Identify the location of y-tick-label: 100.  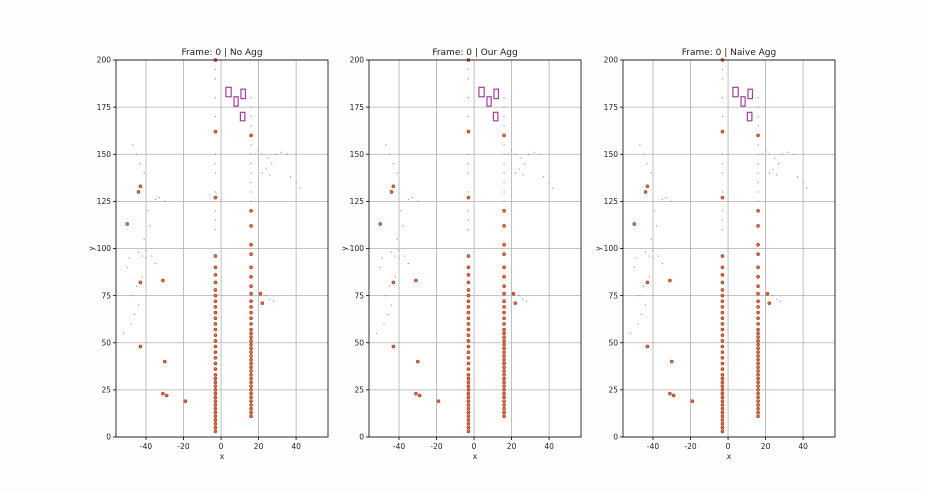
(357, 248).